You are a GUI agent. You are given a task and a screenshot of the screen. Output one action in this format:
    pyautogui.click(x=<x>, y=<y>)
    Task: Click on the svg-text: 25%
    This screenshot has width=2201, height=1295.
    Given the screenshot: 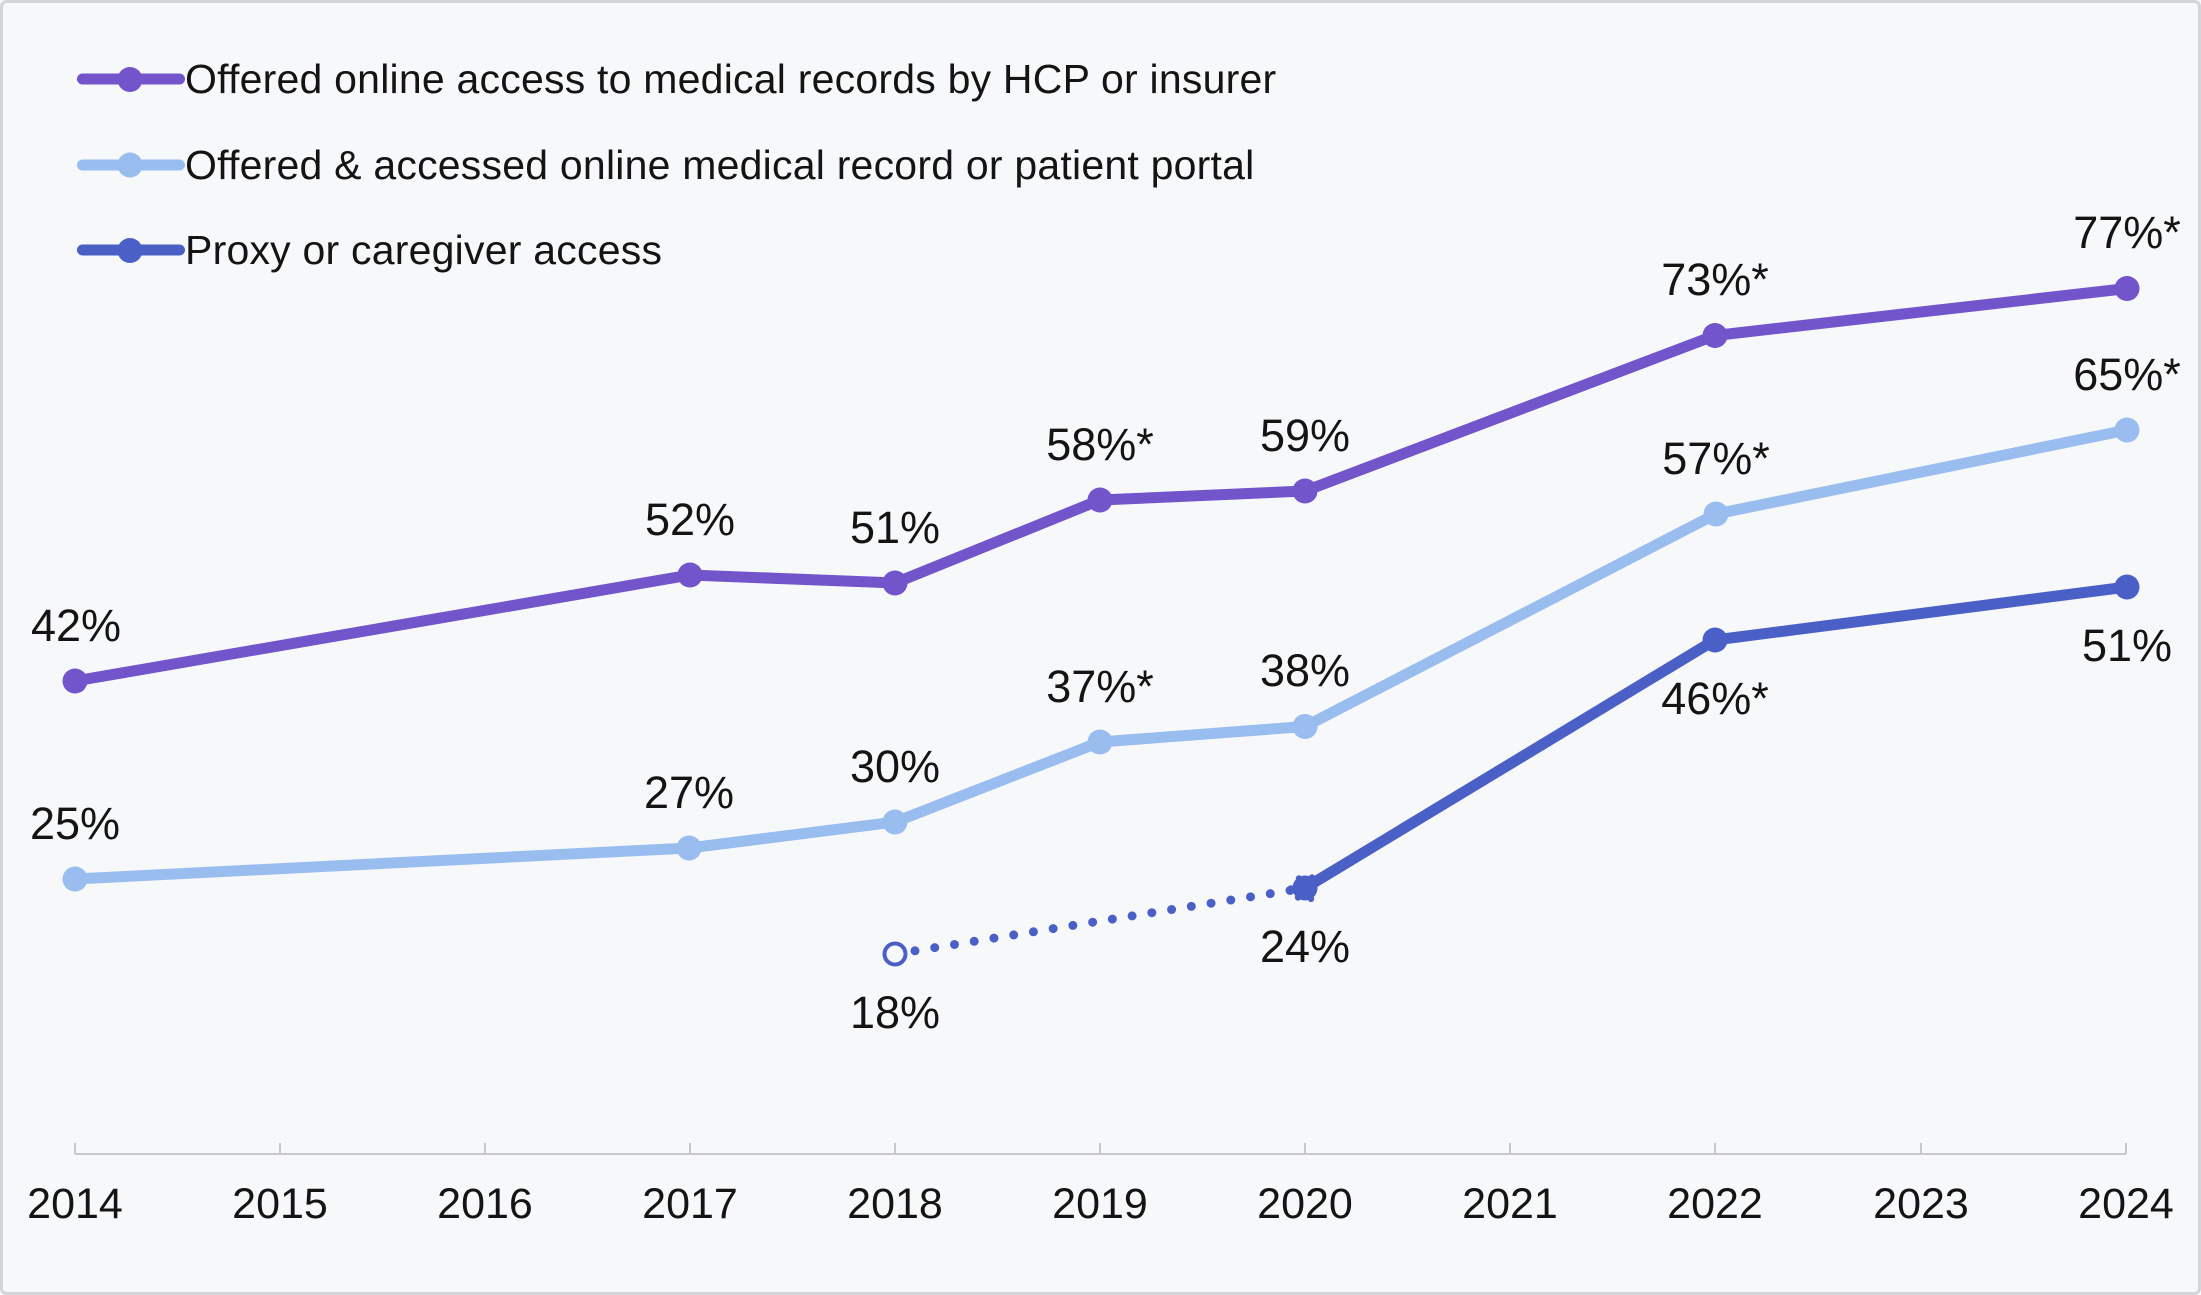 What is the action you would take?
    pyautogui.click(x=75, y=823)
    